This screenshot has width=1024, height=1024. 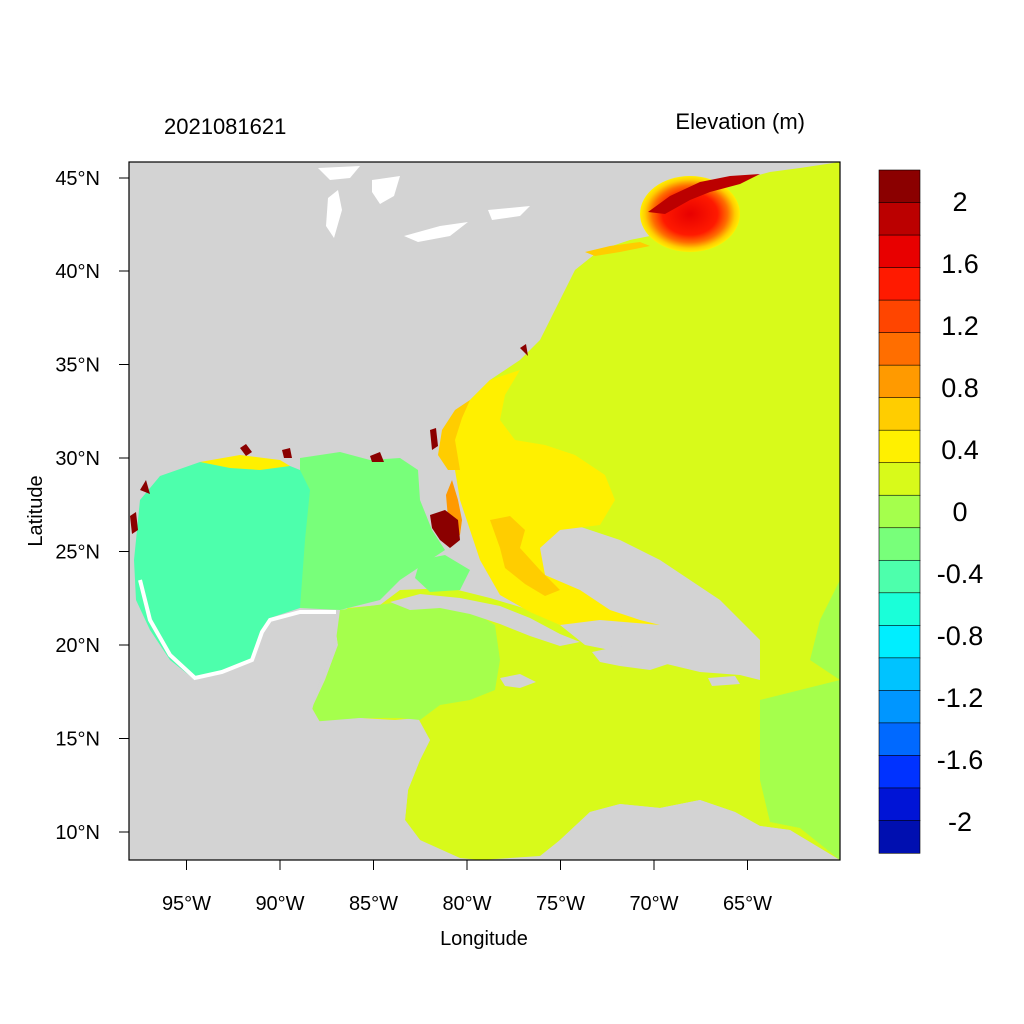 I want to click on x-axis-title: Longitude, so click(x=484, y=939).